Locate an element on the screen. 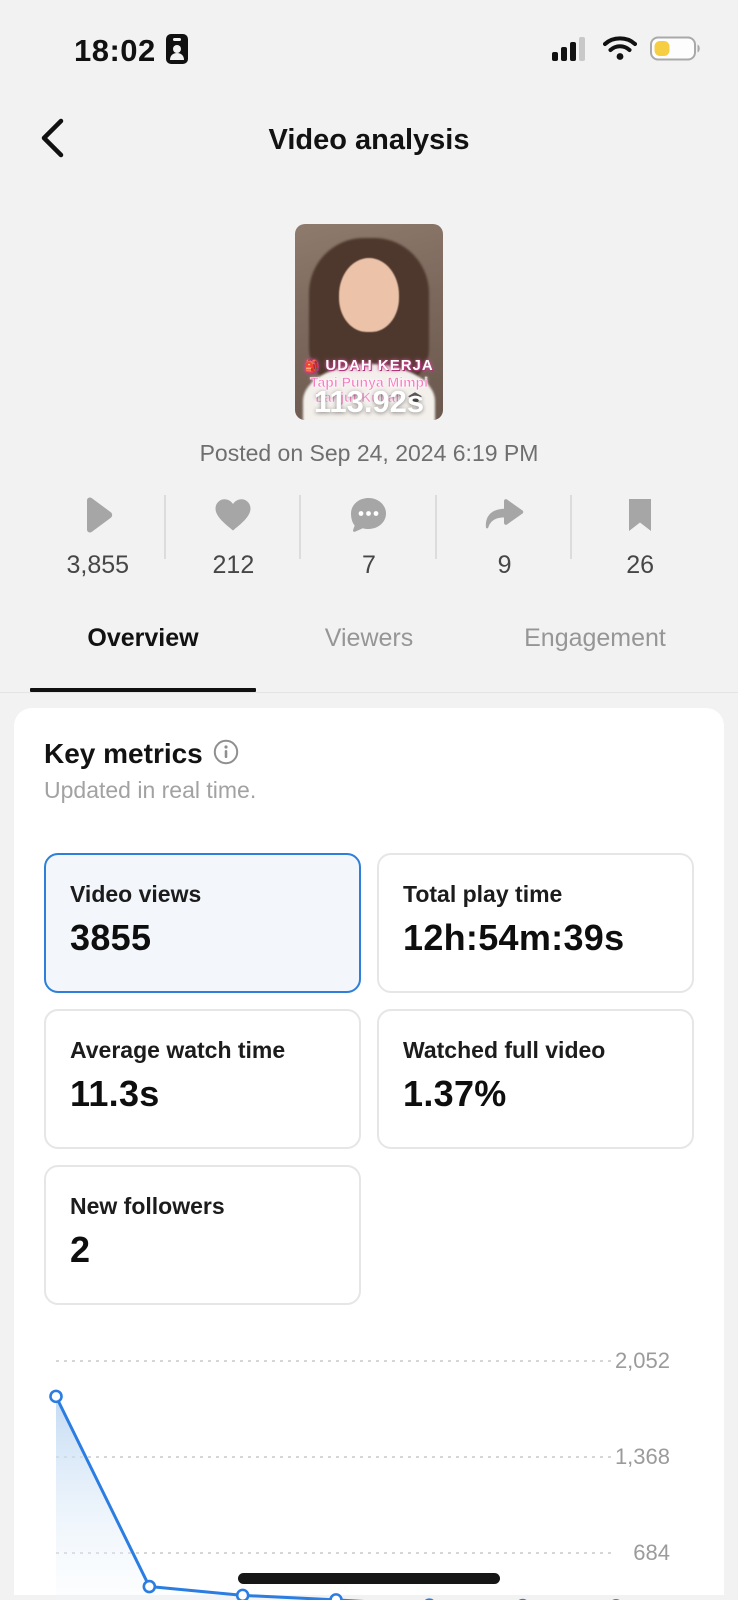 The height and width of the screenshot is (1600, 738). cellular-signal-icon is located at coordinates (571, 51).